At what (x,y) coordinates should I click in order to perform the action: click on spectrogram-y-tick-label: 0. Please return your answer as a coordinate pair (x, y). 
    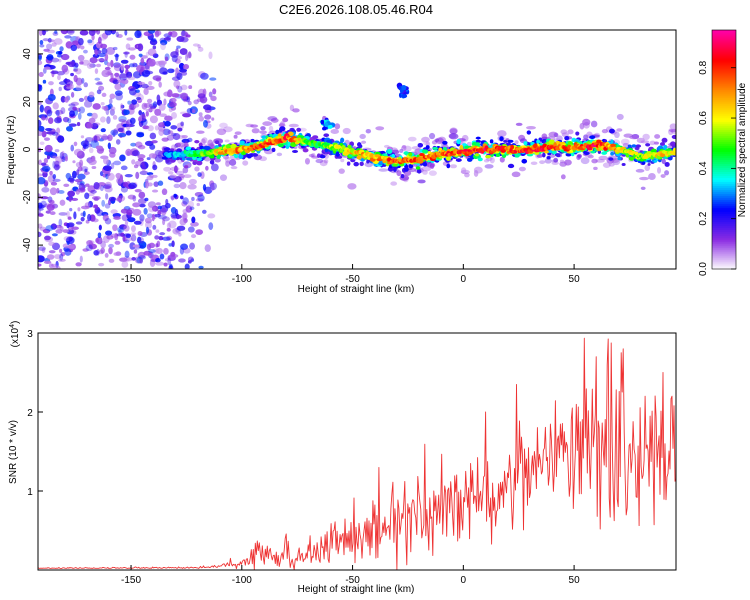
    Looking at the image, I should click on (27, 149).